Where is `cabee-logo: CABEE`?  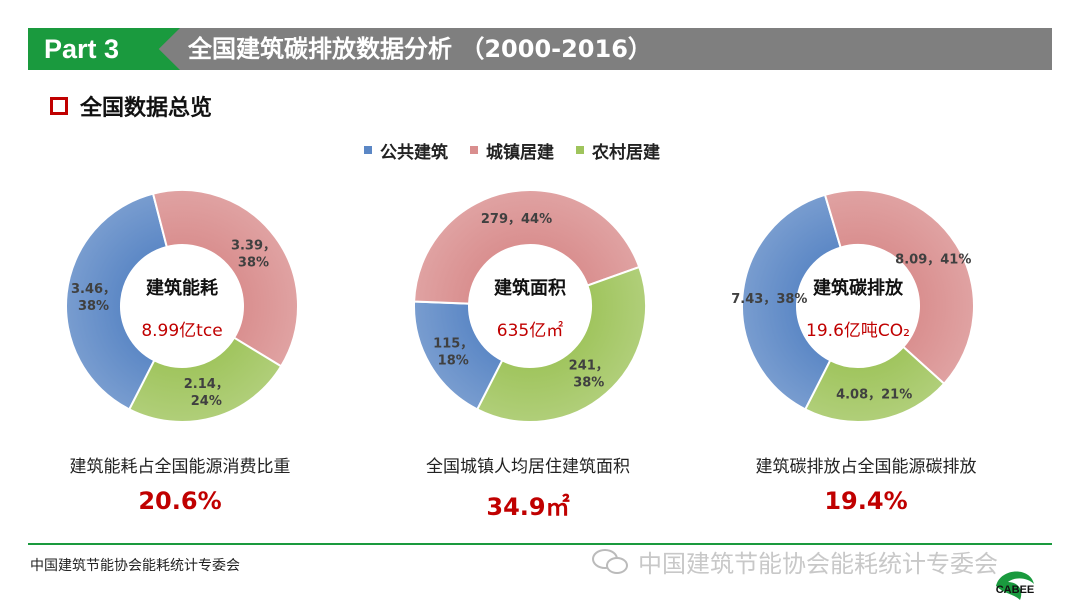
cabee-logo: CABEE is located at coordinates (1015, 585).